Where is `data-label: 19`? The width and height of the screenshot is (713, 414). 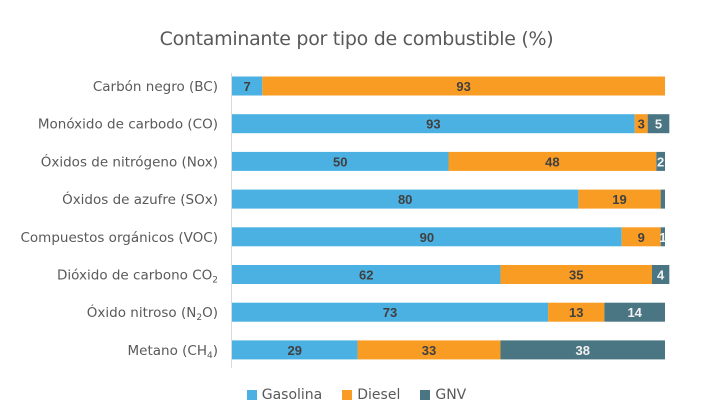
data-label: 19 is located at coordinates (619, 199).